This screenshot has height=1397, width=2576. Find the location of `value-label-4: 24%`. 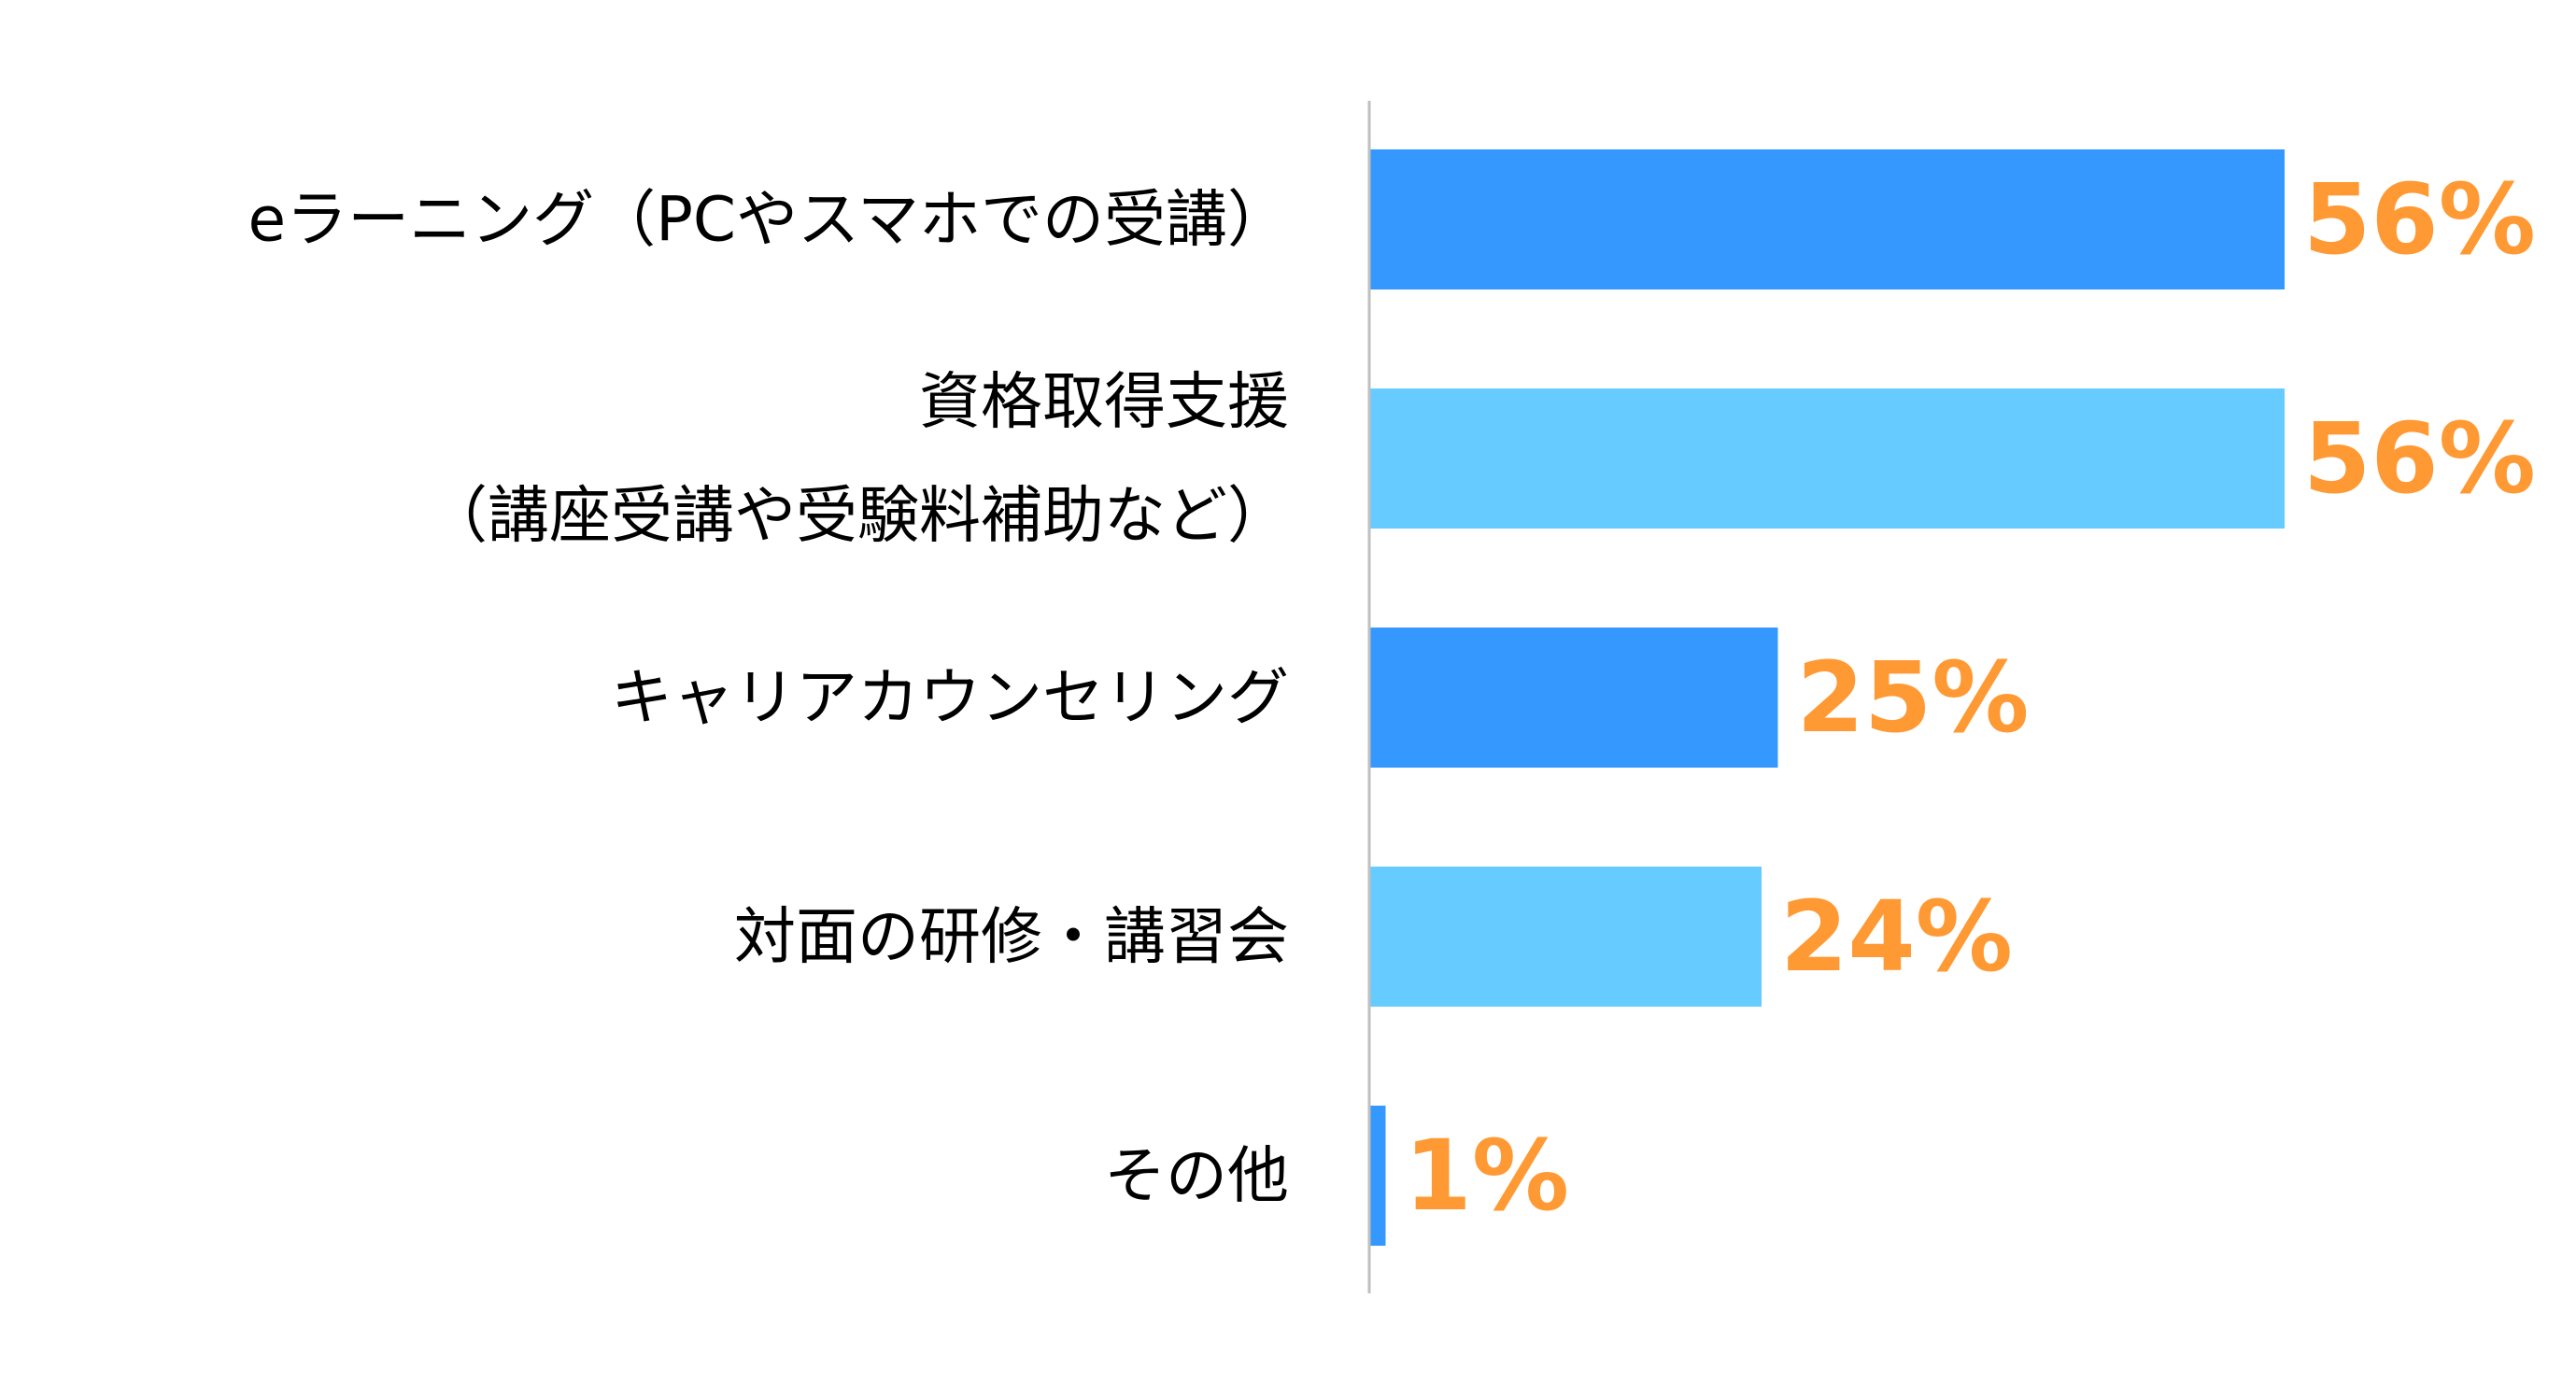

value-label-4: 24% is located at coordinates (1896, 937).